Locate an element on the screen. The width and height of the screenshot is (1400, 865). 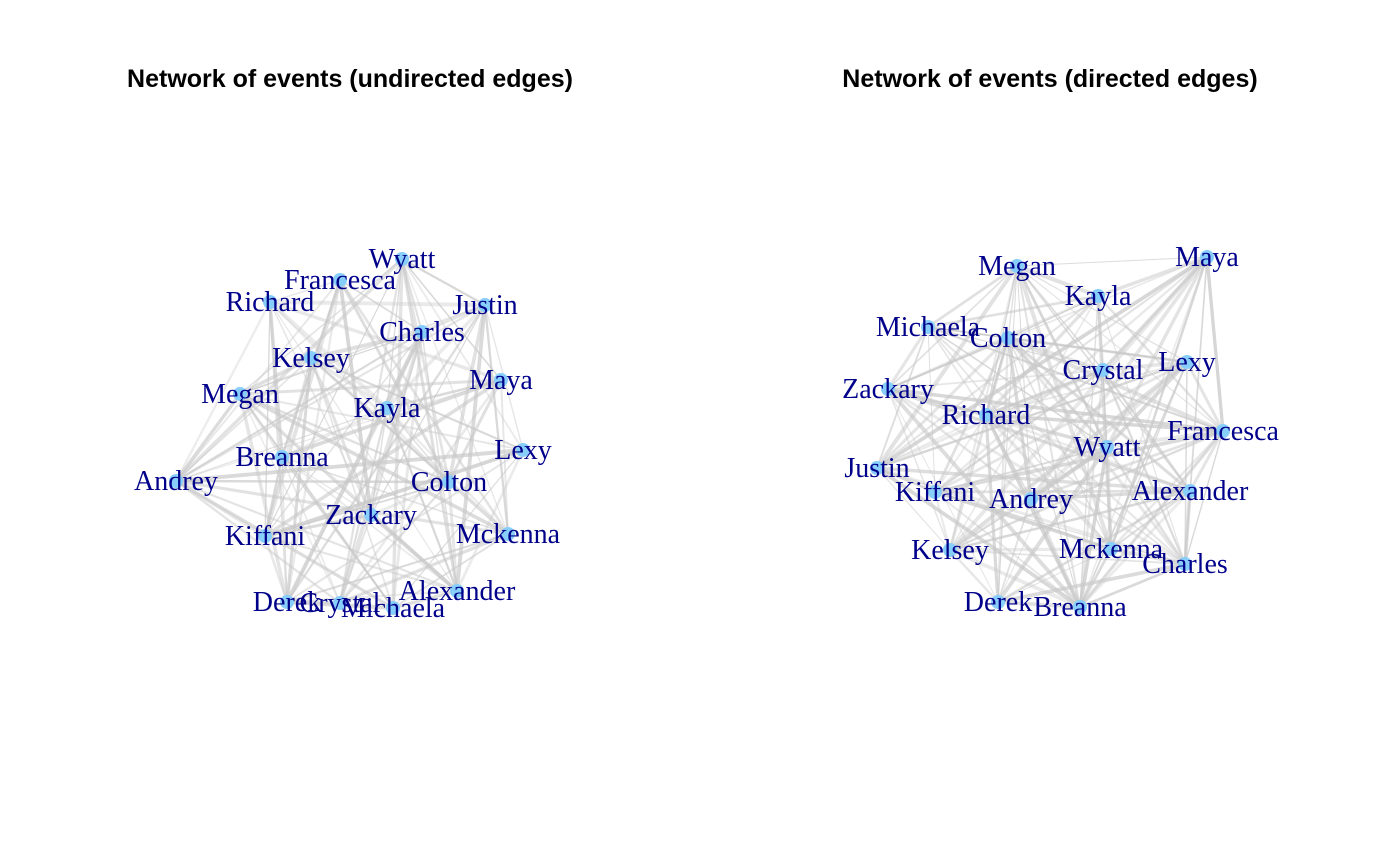
node-label-alexander: Alexander is located at coordinates (1190, 491).